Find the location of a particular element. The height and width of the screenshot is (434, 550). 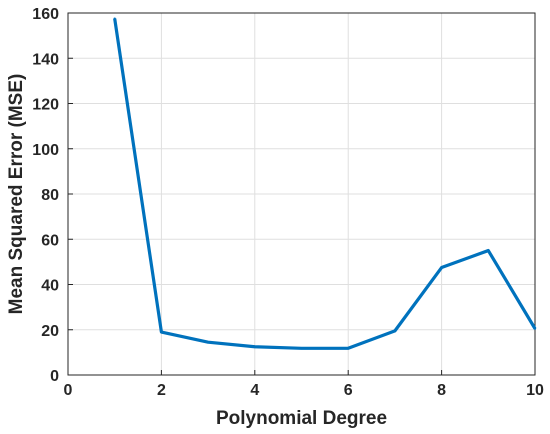

x-tick-label: 2 is located at coordinates (161, 390).